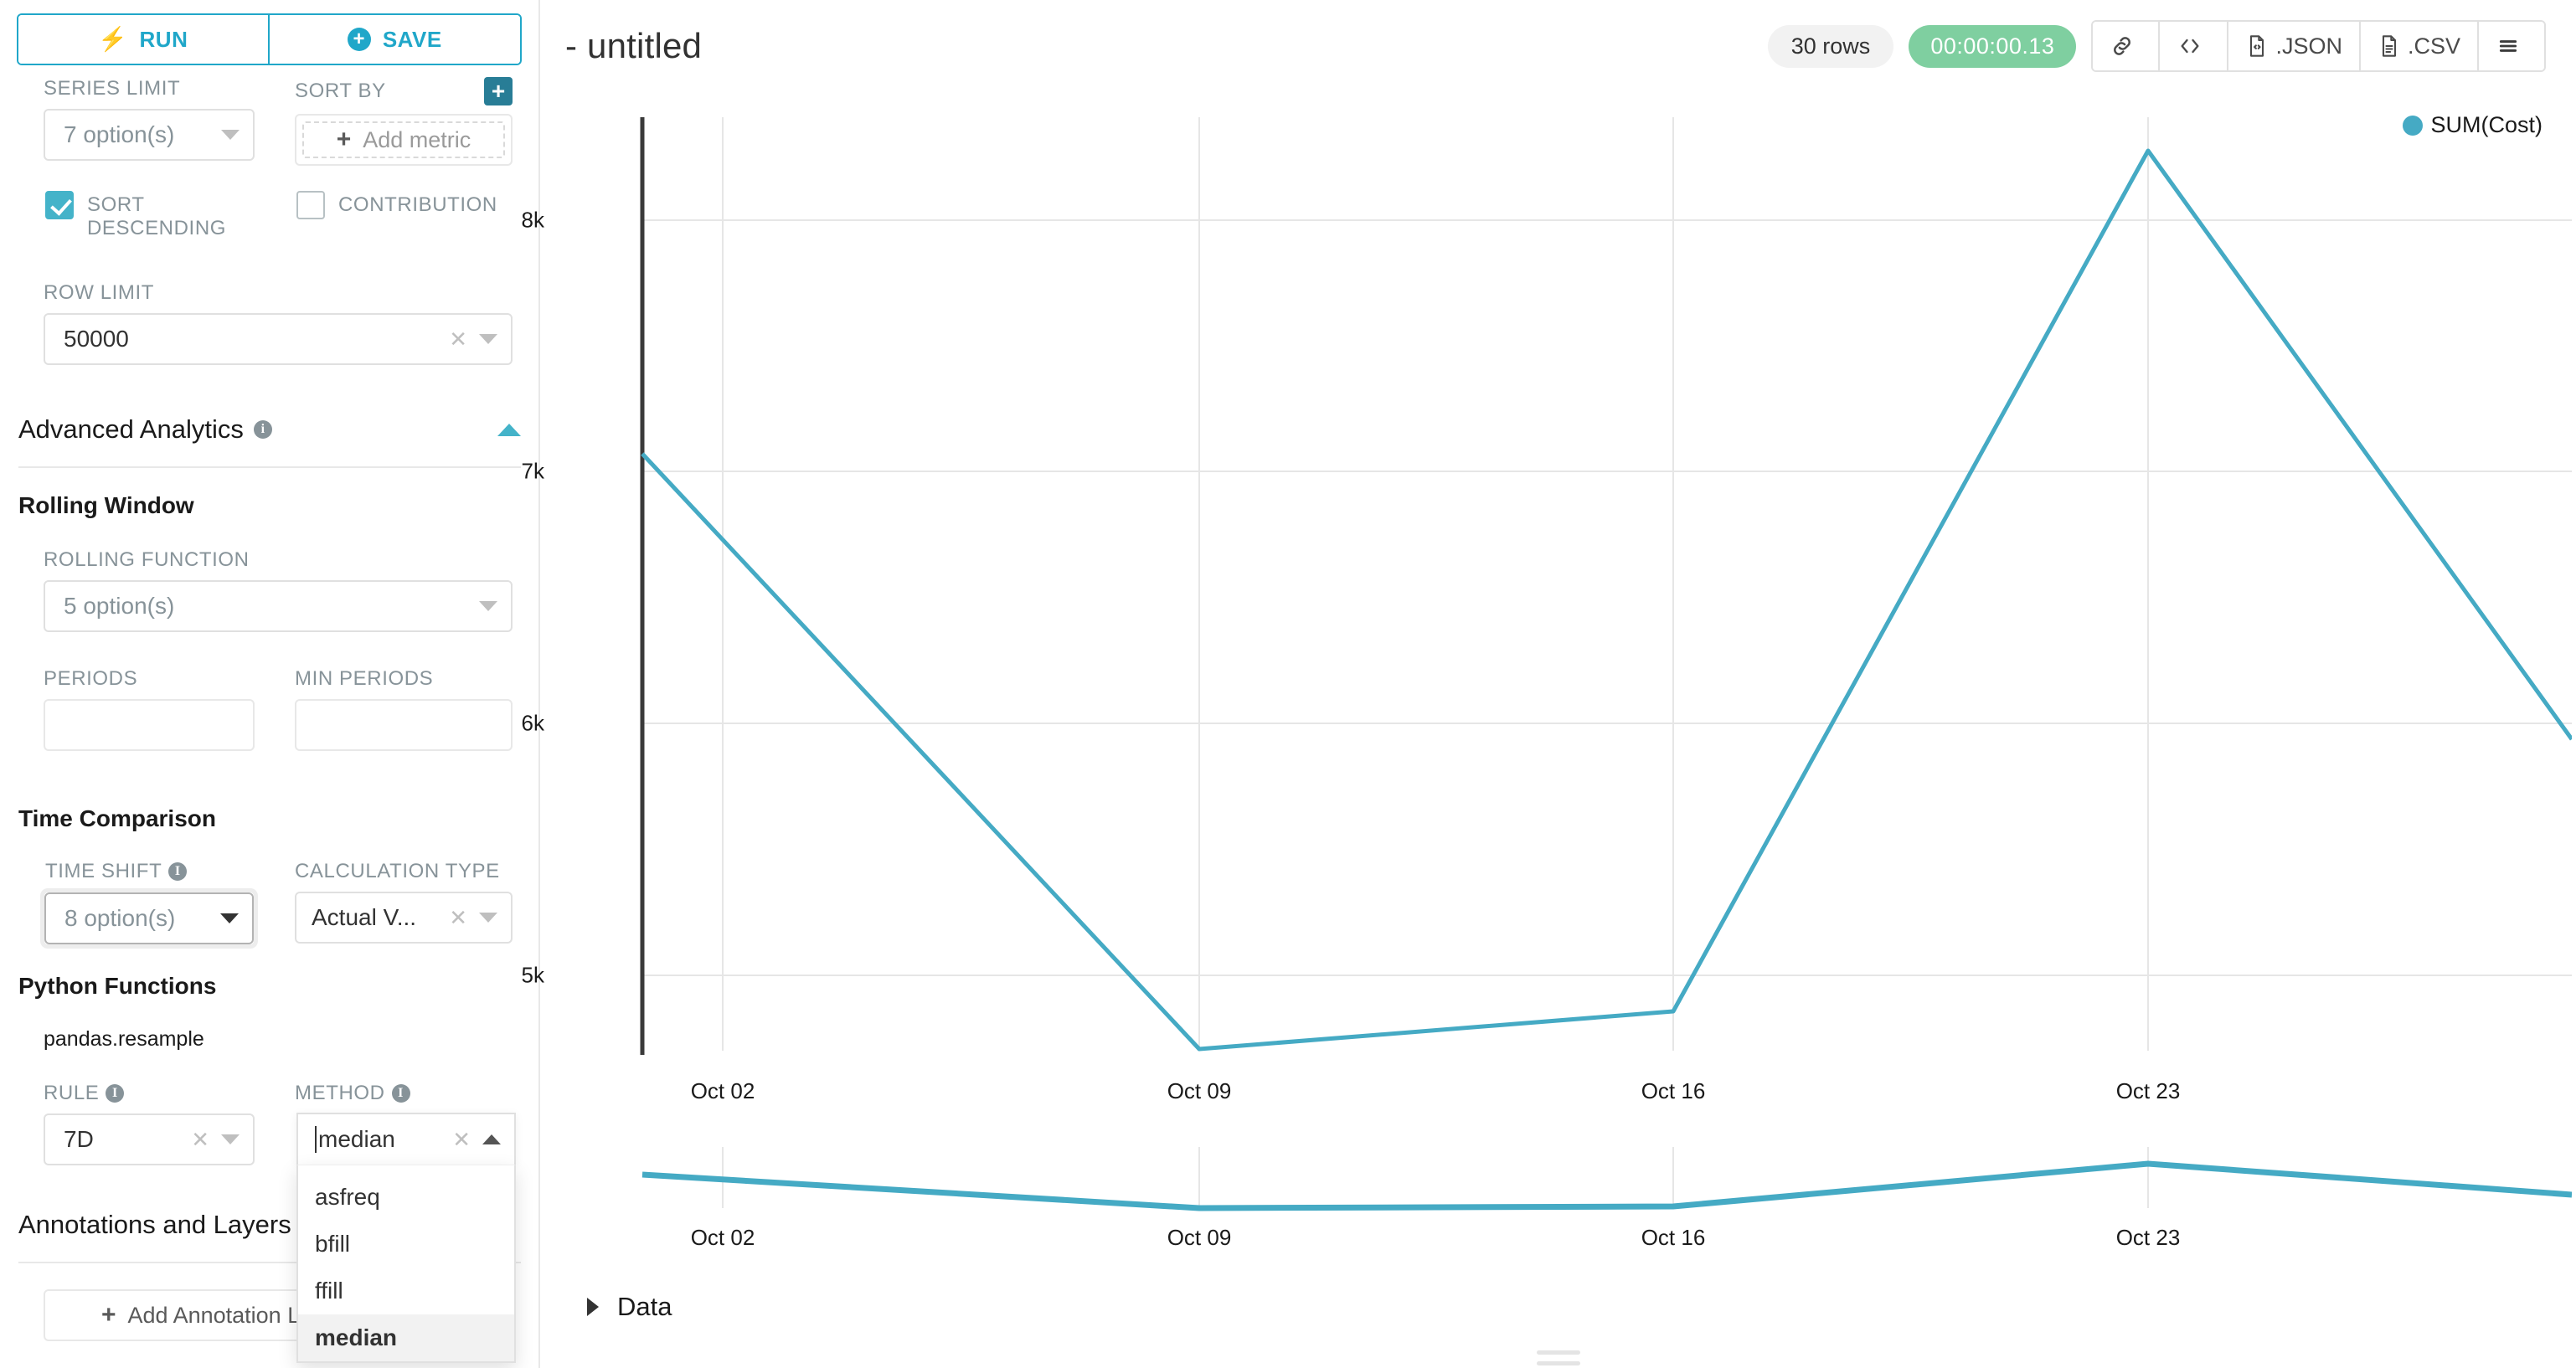 This screenshot has height=1368, width=2576. What do you see at coordinates (329, 1291) in the screenshot?
I see `method-option-ffill: ffill` at bounding box center [329, 1291].